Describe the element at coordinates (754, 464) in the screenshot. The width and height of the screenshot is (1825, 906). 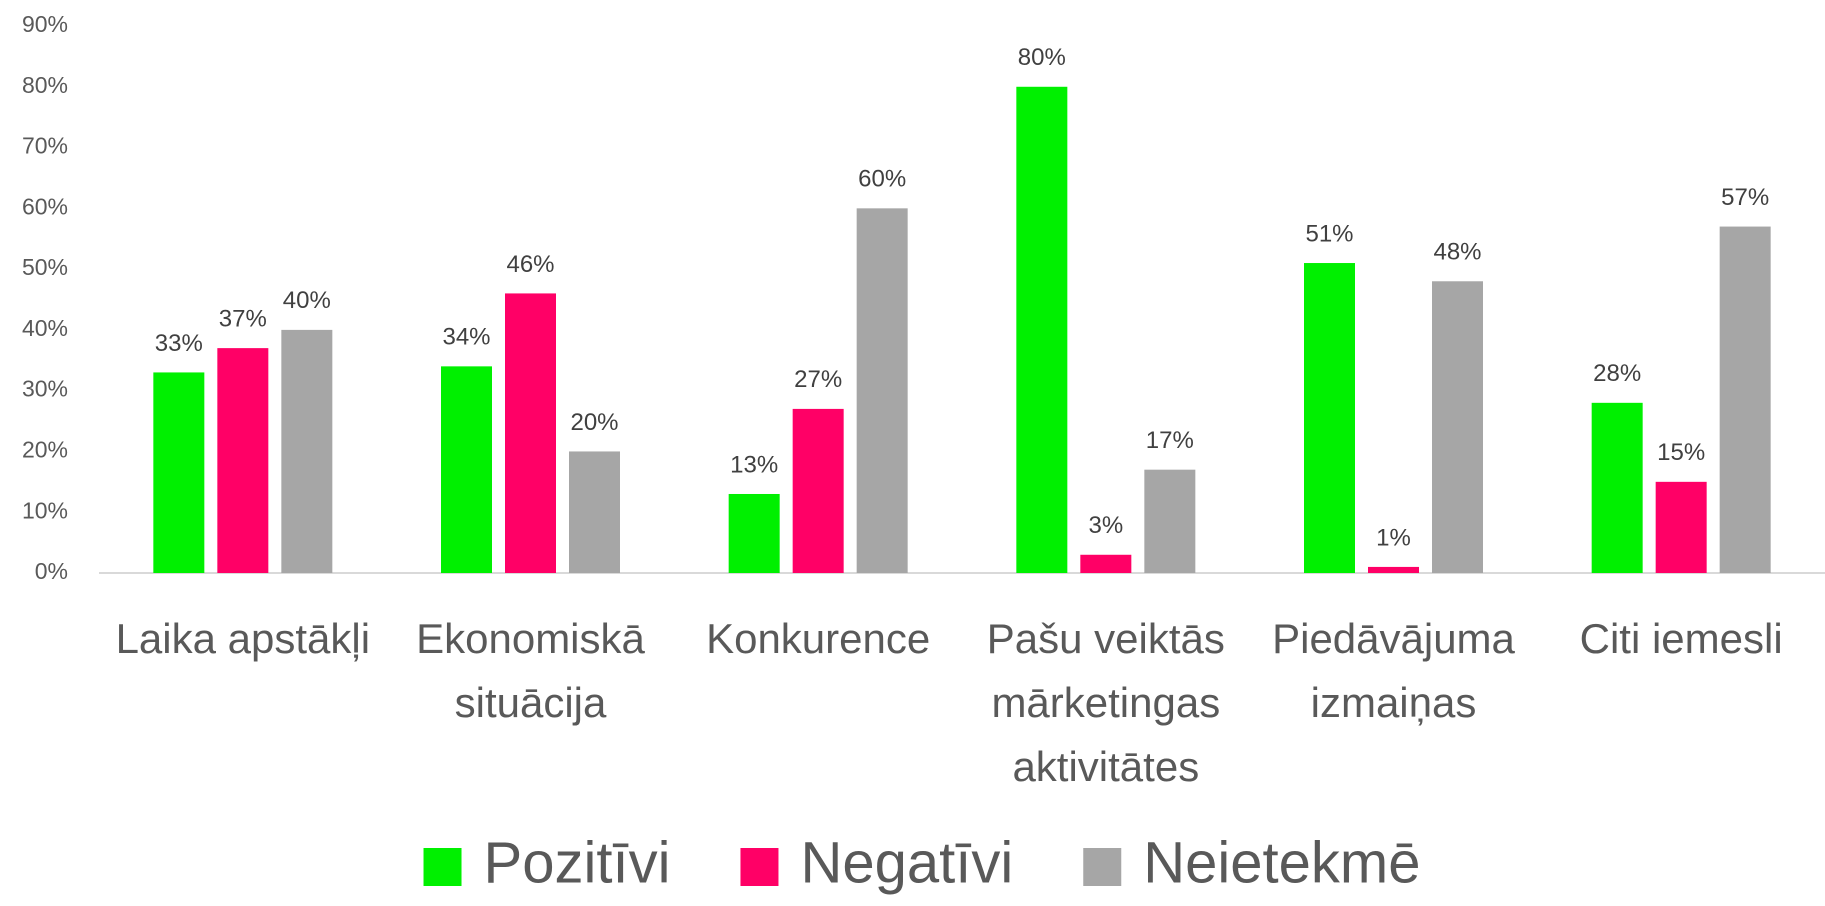
I see `value-label: 13%` at that location.